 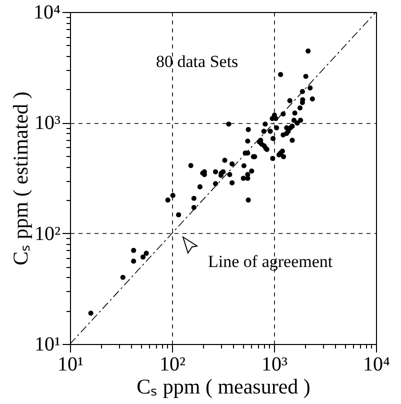 I want to click on x-tick-label: 10¹, so click(x=71, y=365).